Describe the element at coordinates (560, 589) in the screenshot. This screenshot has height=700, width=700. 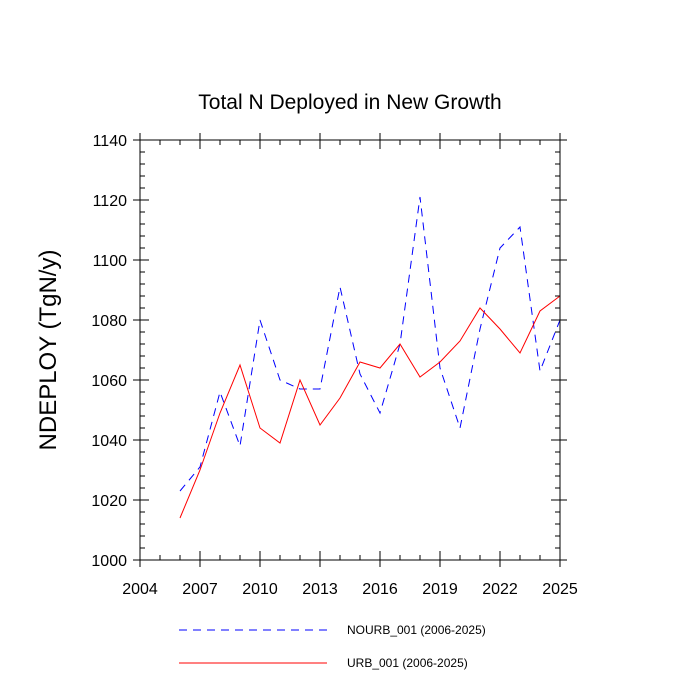
I see `x-tick-label: 2025` at that location.